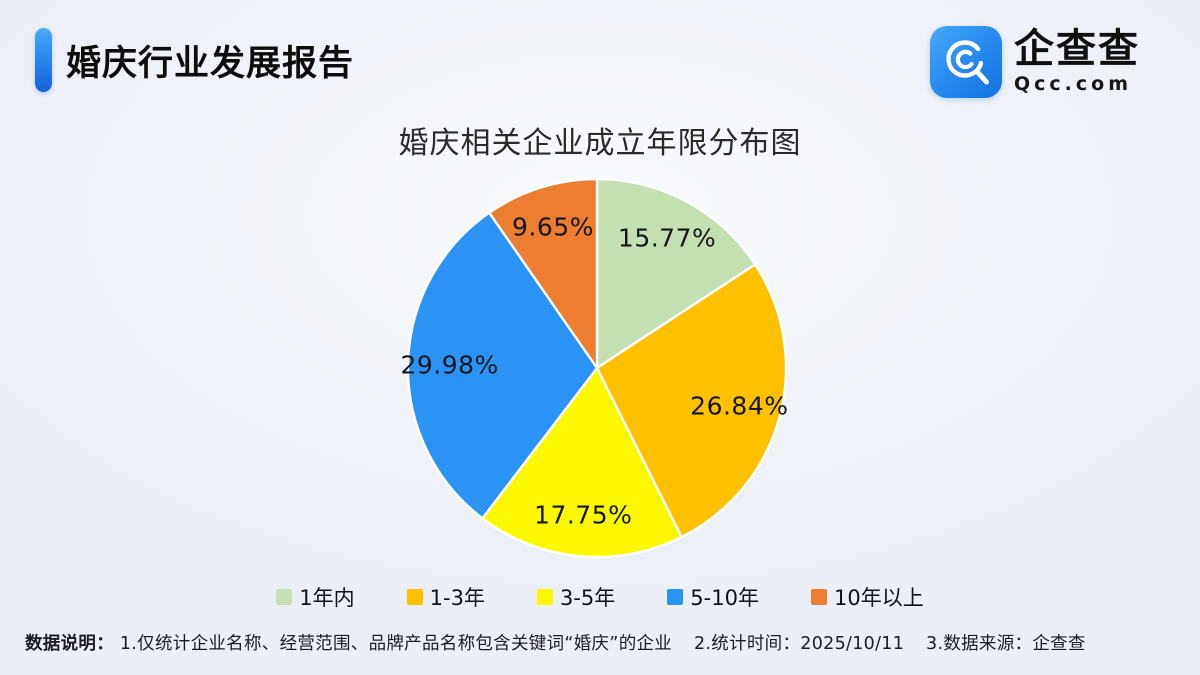  What do you see at coordinates (667, 238) in the screenshot?
I see `pie-slice-label: 15.77%` at bounding box center [667, 238].